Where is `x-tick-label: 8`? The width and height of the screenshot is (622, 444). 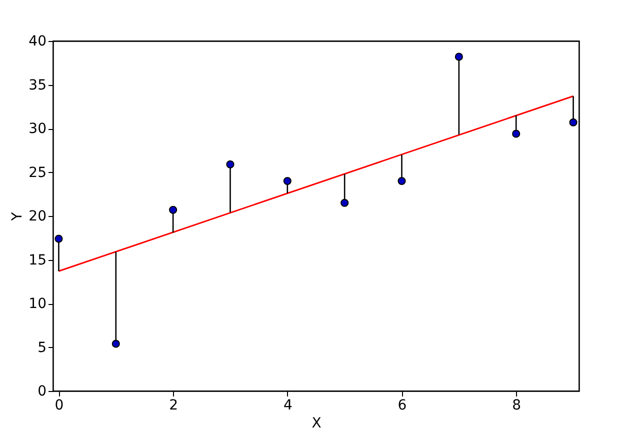 x-tick-label: 8 is located at coordinates (517, 406).